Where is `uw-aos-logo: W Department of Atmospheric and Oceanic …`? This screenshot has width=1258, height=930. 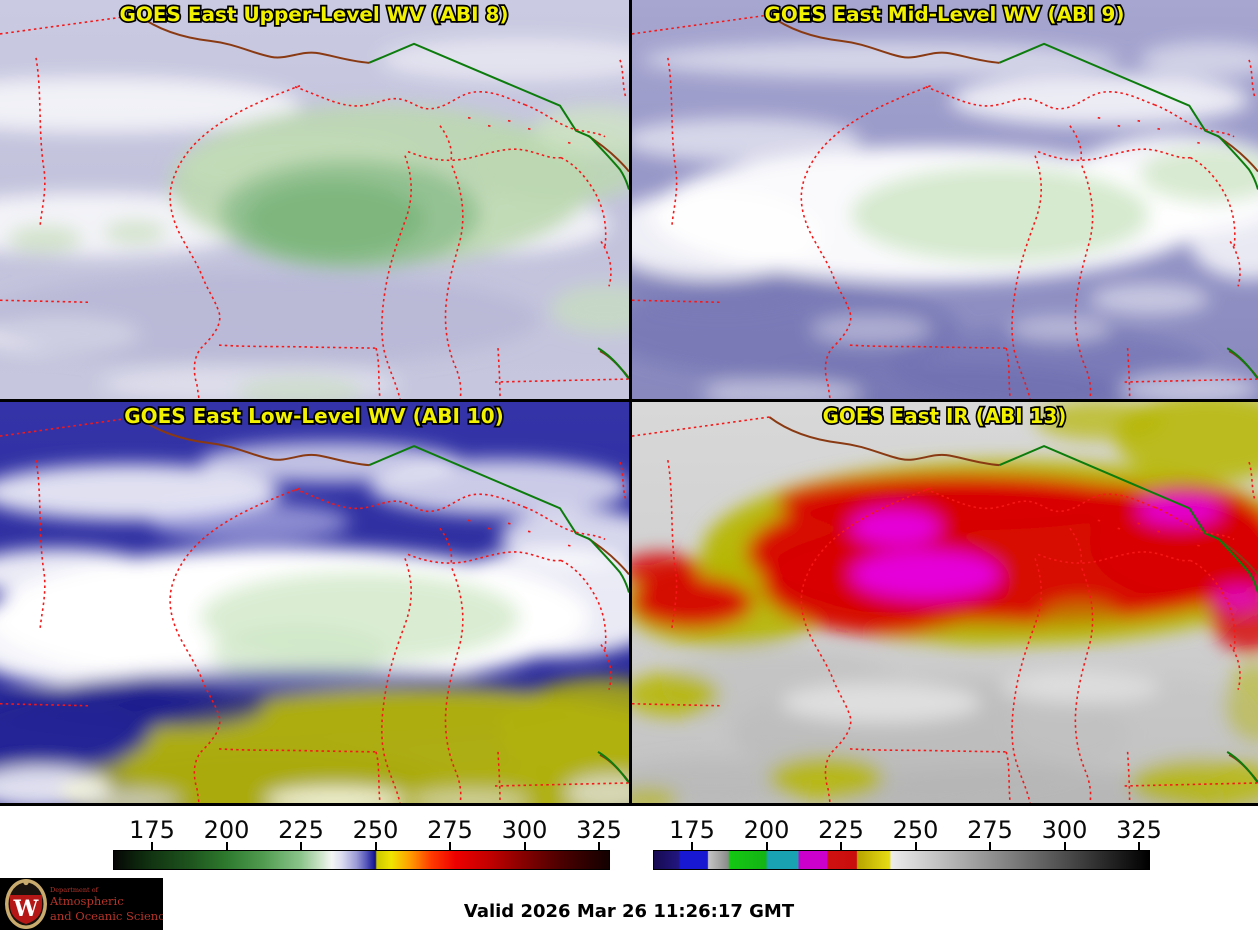
uw-aos-logo: W Department of Atmospheric and Oceanic … is located at coordinates (81, 904).